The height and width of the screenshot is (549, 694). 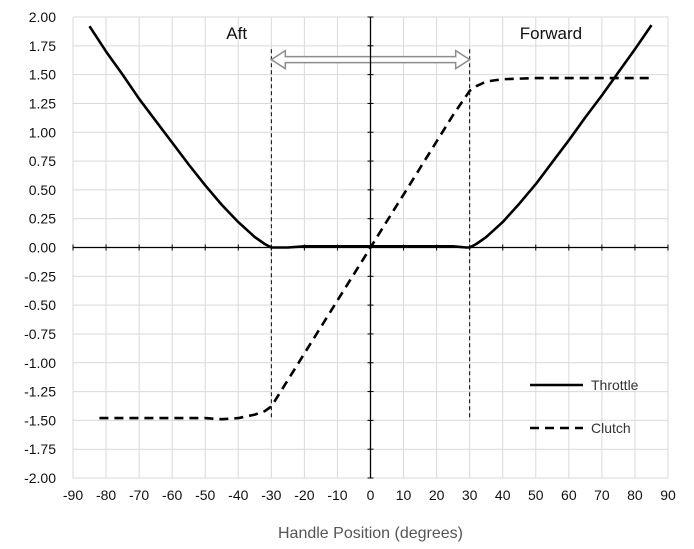 I want to click on y-tick-label: -1.50, so click(x=40, y=420).